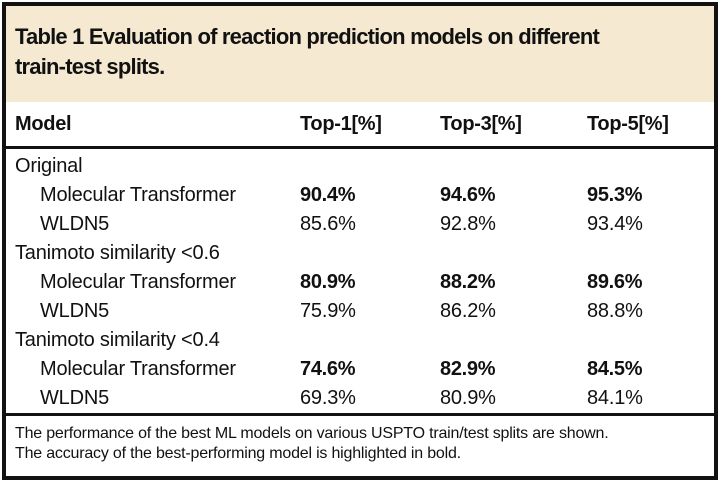 The image size is (720, 482). What do you see at coordinates (360, 147) in the screenshot?
I see `header-divider` at bounding box center [360, 147].